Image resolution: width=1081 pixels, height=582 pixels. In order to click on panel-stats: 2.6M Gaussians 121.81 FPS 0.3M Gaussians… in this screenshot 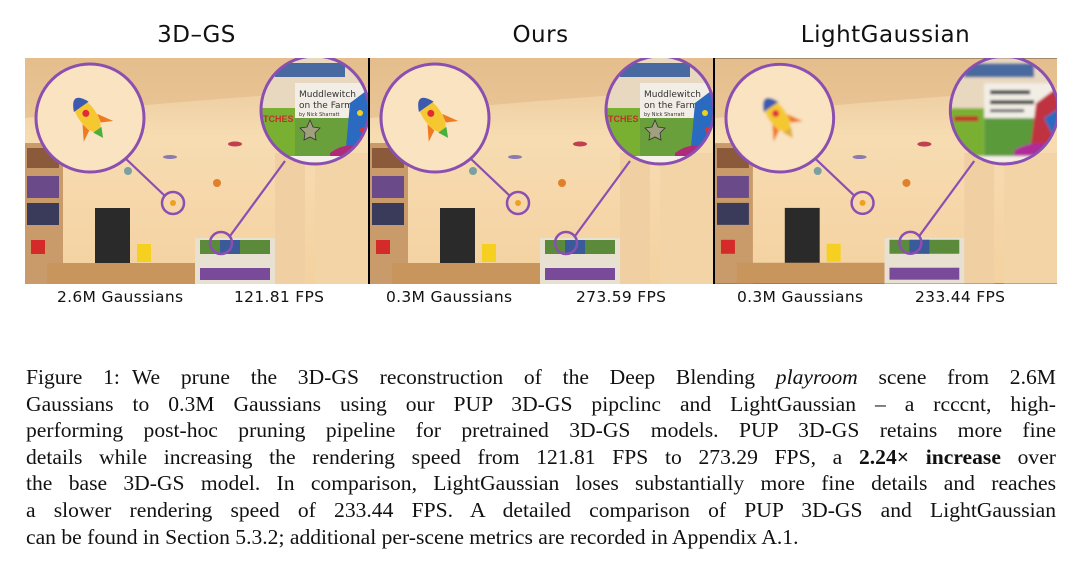, I will do `click(541, 300)`.